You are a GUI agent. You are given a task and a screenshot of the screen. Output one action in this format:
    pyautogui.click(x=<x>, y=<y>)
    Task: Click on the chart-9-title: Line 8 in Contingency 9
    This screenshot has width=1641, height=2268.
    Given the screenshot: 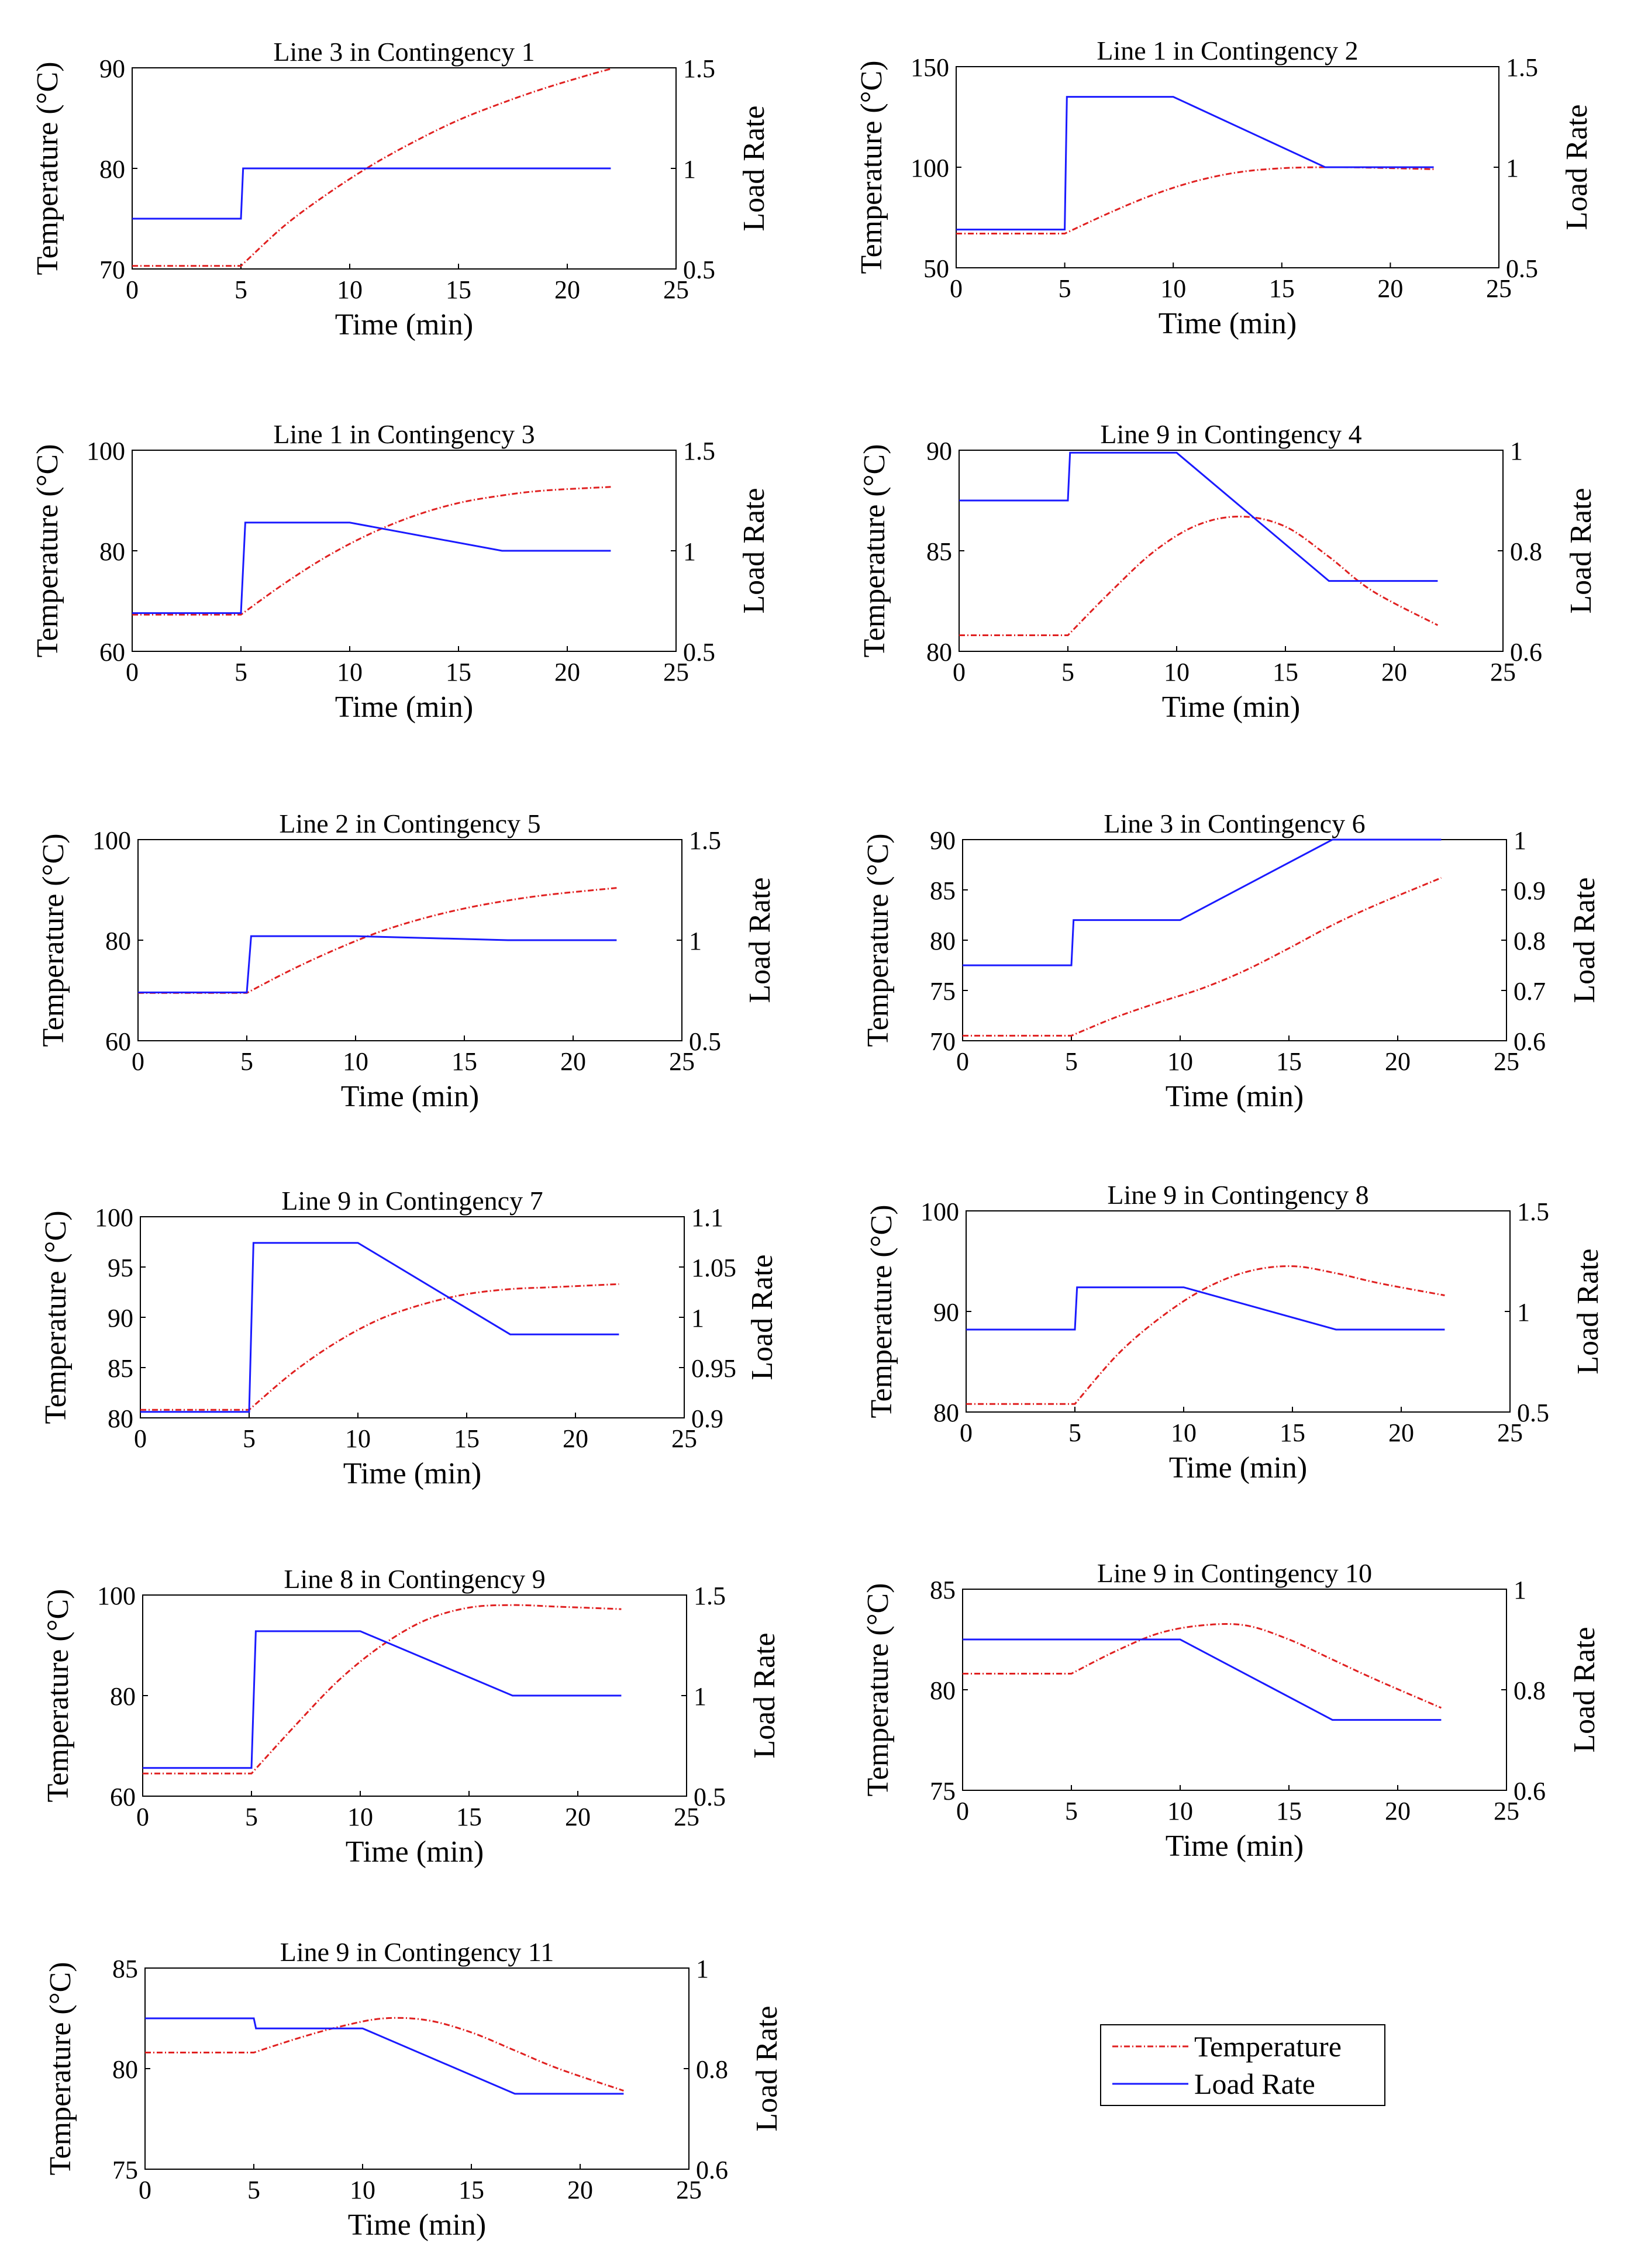 What is the action you would take?
    pyautogui.click(x=414, y=1579)
    